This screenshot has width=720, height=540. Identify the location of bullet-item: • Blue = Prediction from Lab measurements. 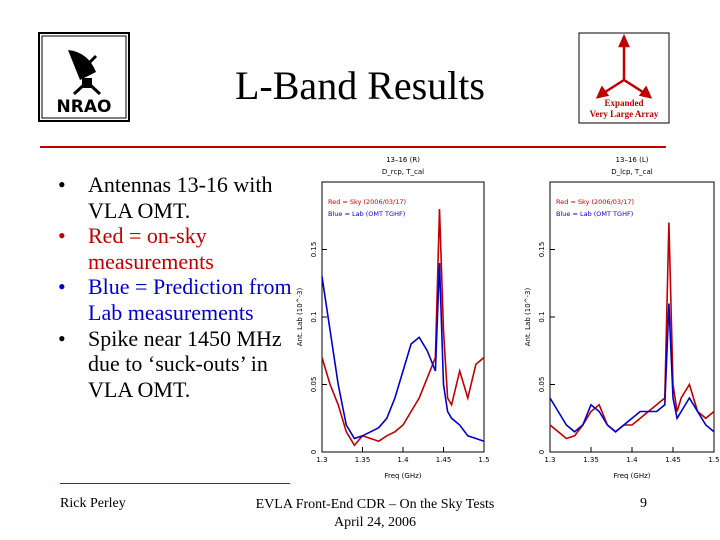
(178, 299).